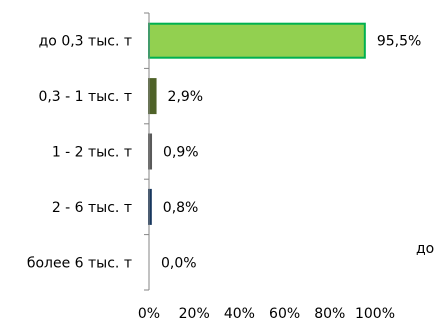 This screenshot has height=324, width=440. Describe the element at coordinates (239, 314) in the screenshot. I see `x-tick-label-2: 40%` at that location.